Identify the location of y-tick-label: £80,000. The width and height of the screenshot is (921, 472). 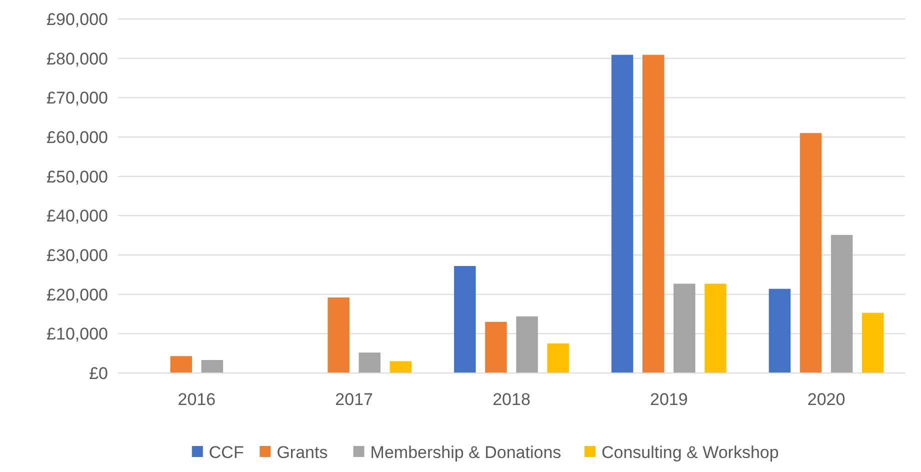
(77, 58).